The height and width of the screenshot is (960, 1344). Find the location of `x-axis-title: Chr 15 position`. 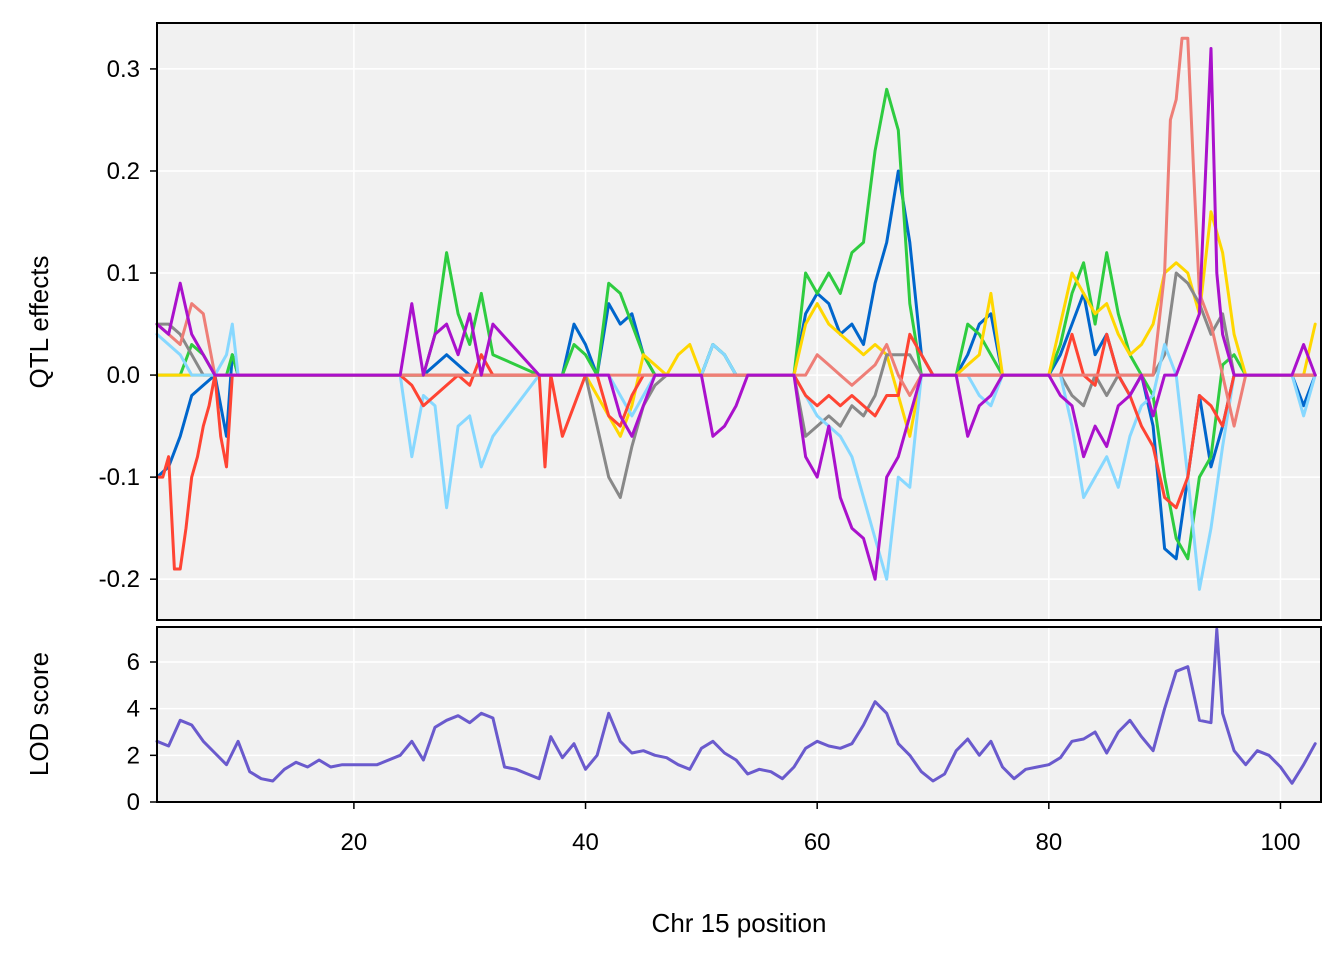

x-axis-title: Chr 15 position is located at coordinates (739, 923).